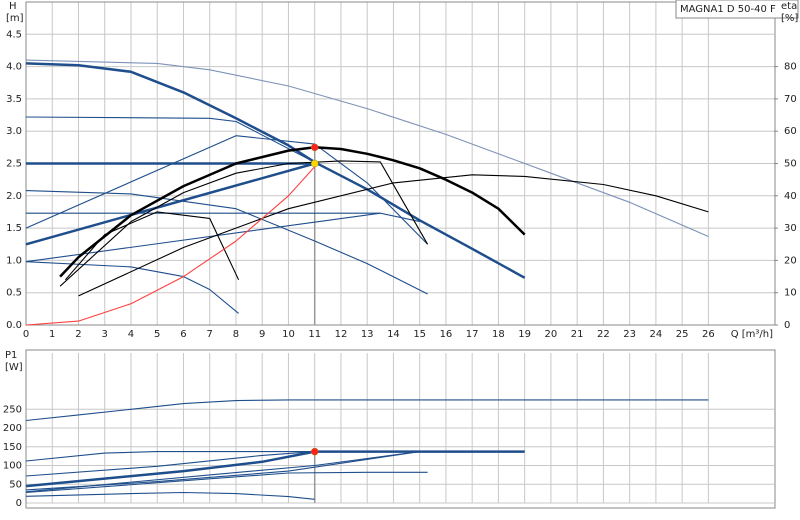  I want to click on x-tick-label: 2, so click(78, 334).